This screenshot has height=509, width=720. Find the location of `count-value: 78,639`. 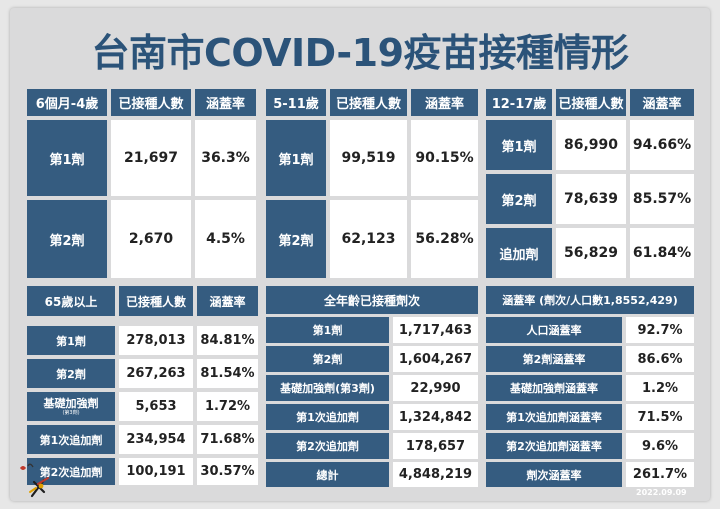

count-value: 78,639 is located at coordinates (591, 199).